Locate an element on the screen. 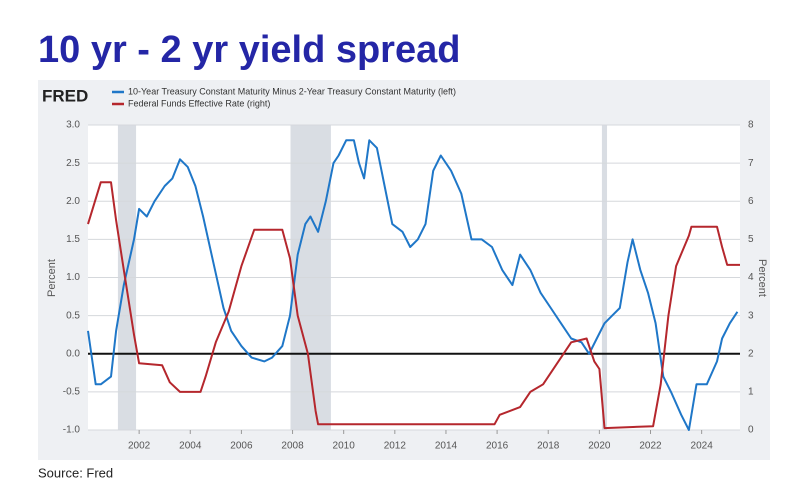 The width and height of the screenshot is (812, 502). y-tick-label: 2.5 is located at coordinates (73, 163).